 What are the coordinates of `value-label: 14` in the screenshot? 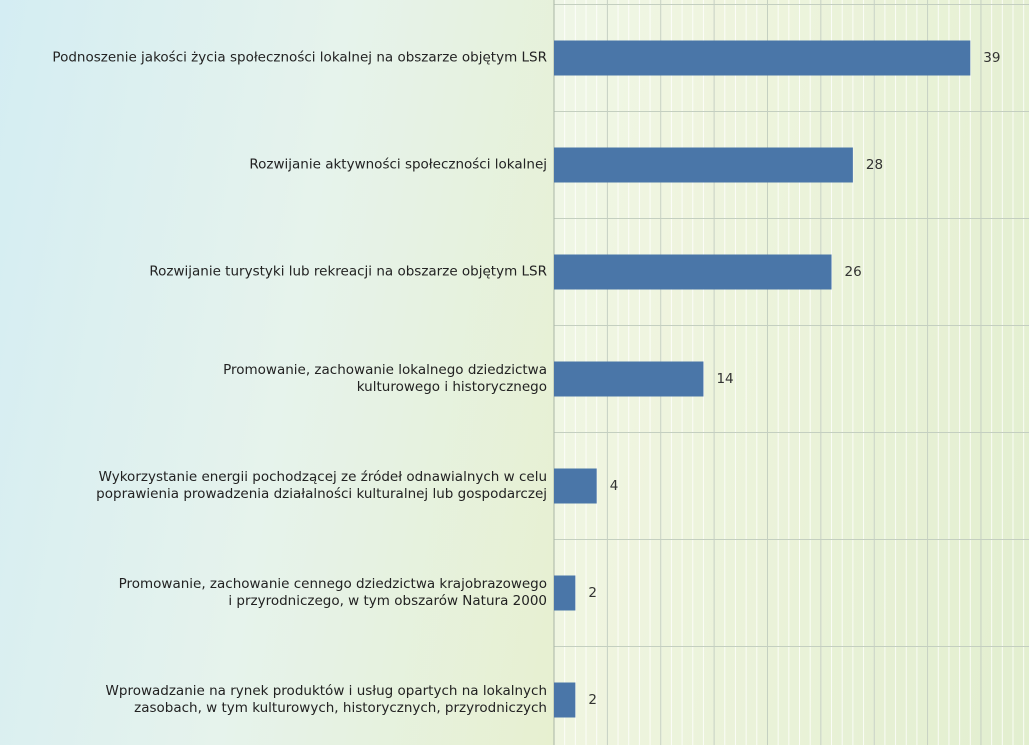 It's located at (724, 379).